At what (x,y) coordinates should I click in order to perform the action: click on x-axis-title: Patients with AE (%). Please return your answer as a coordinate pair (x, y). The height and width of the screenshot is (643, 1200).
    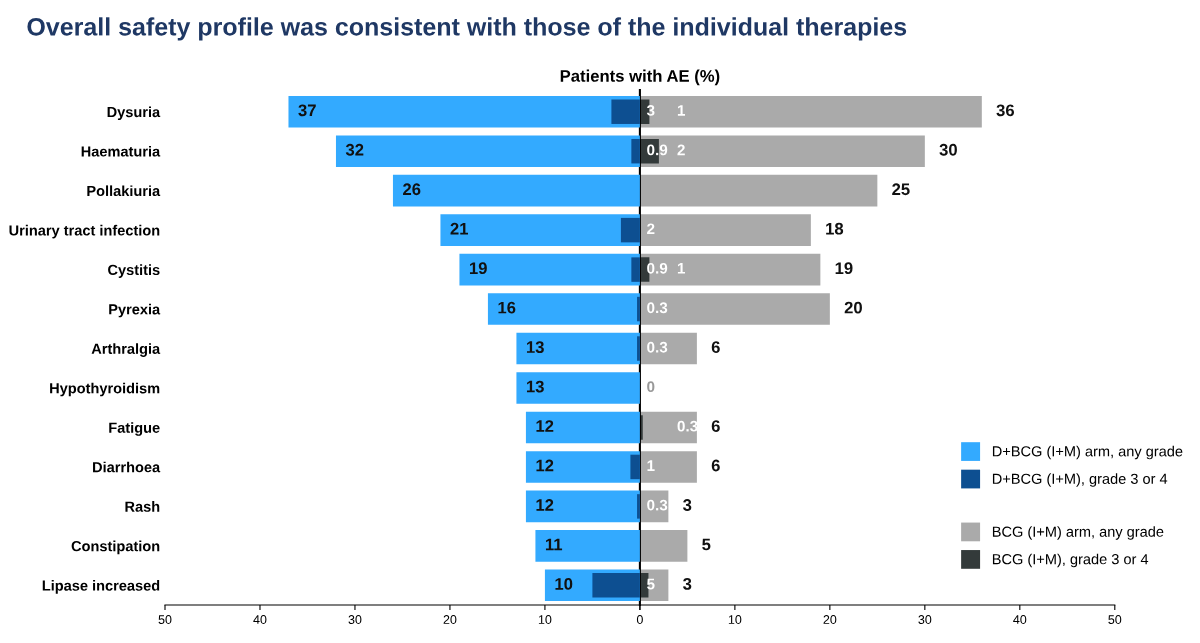
    Looking at the image, I should click on (640, 77).